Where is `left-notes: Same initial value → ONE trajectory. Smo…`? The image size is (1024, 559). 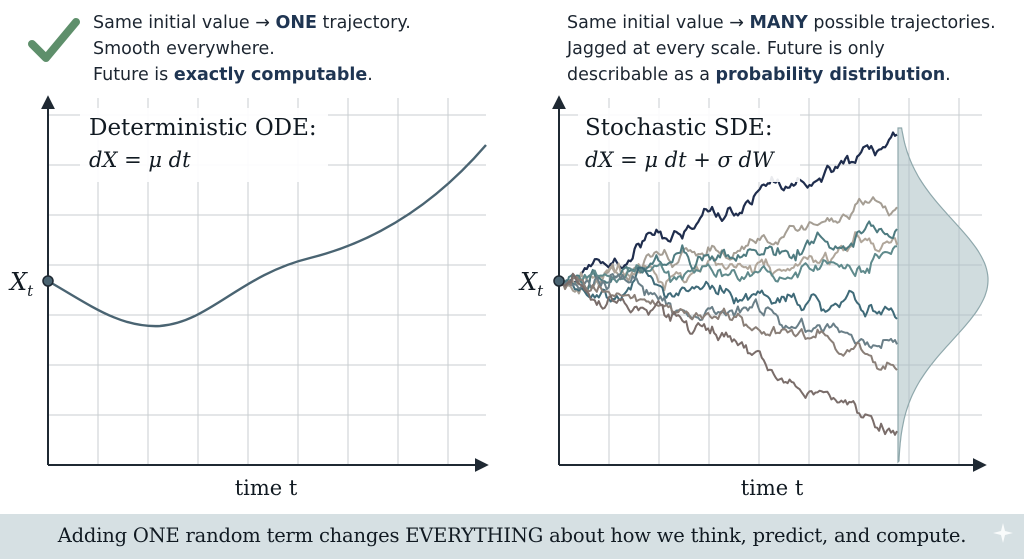 left-notes: Same initial value → ONE trajectory. Smo… is located at coordinates (252, 49).